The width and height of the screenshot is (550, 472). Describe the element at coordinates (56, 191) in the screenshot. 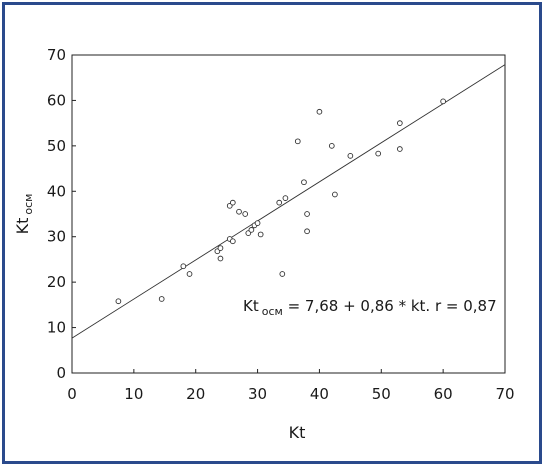

I see `y-tick-label: 40` at that location.